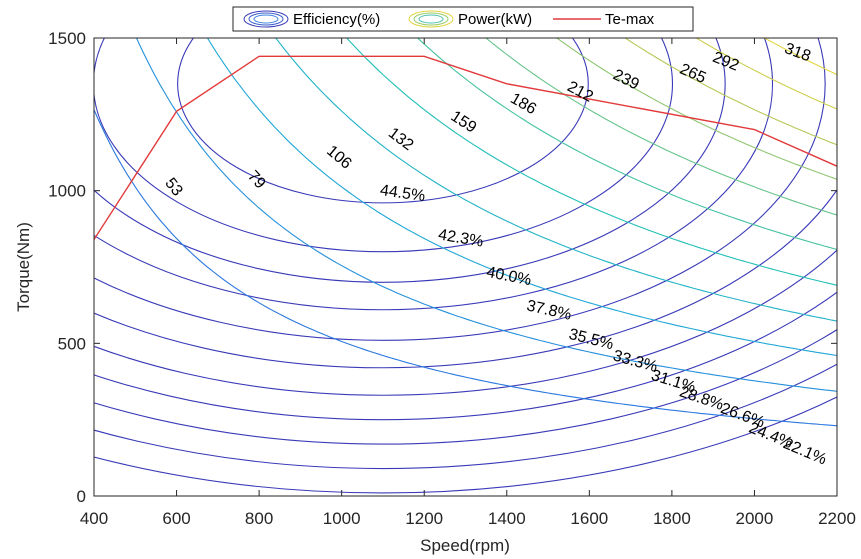 The image size is (861, 559). What do you see at coordinates (336, 19) in the screenshot?
I see `legend-entry-label: Efficiency(%)` at bounding box center [336, 19].